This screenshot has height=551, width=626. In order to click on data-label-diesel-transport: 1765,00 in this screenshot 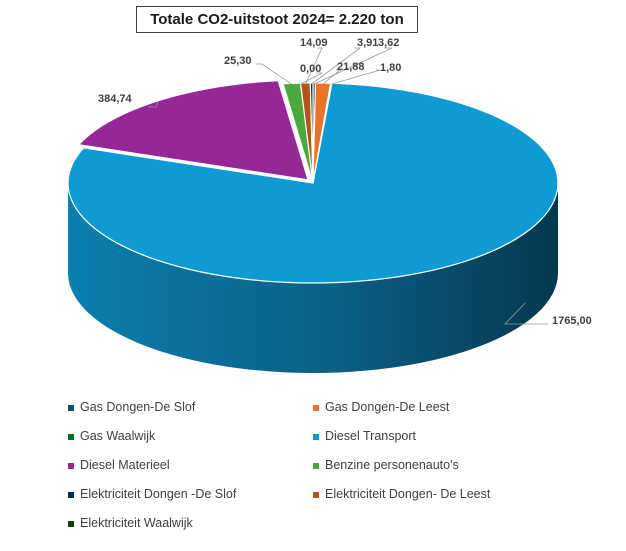, I will do `click(572, 321)`.